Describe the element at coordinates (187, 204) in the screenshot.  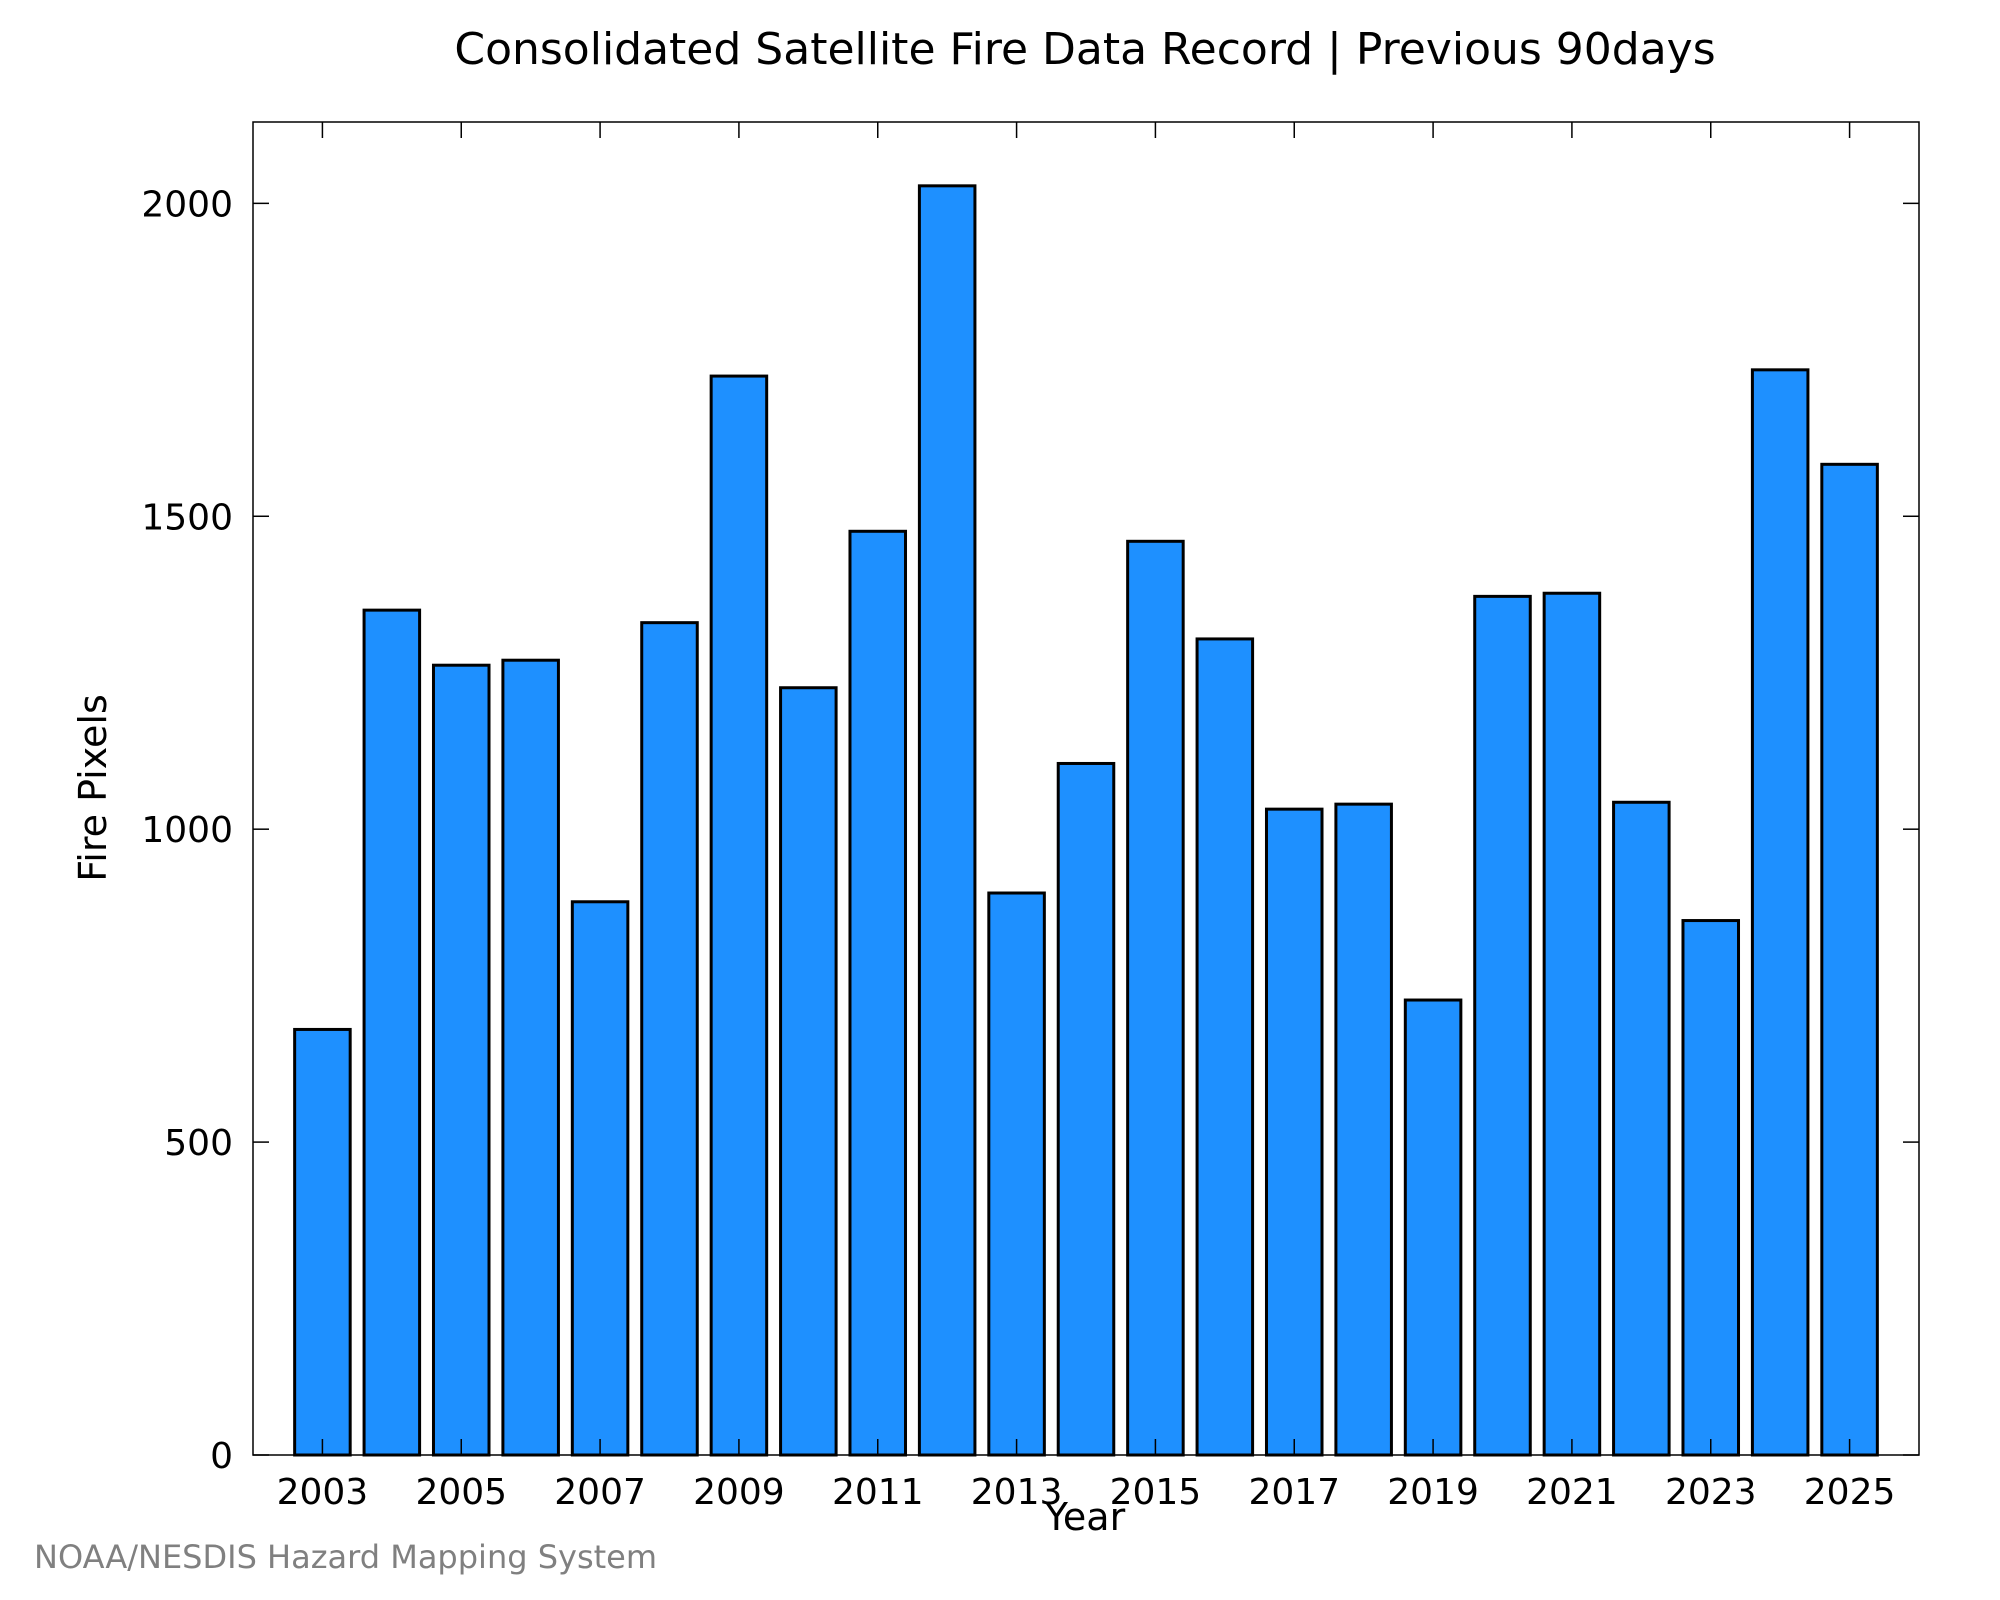
I see `y-tick-label: 2000` at that location.